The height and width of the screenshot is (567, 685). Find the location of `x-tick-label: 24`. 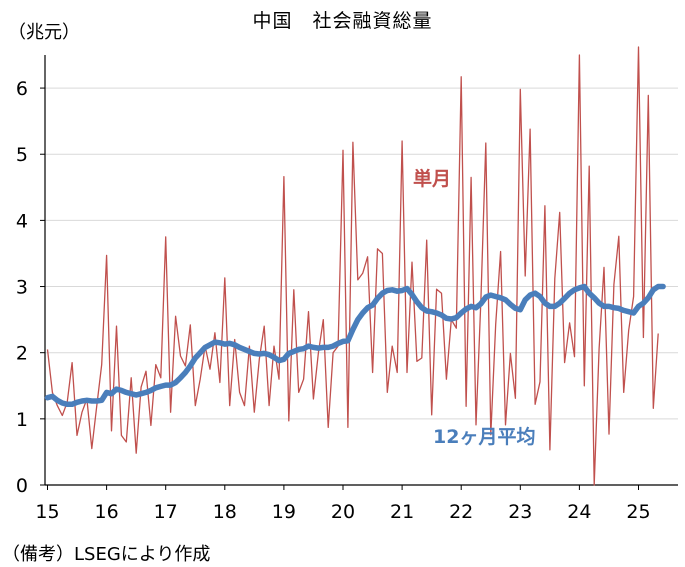

x-tick-label: 24 is located at coordinates (579, 512).